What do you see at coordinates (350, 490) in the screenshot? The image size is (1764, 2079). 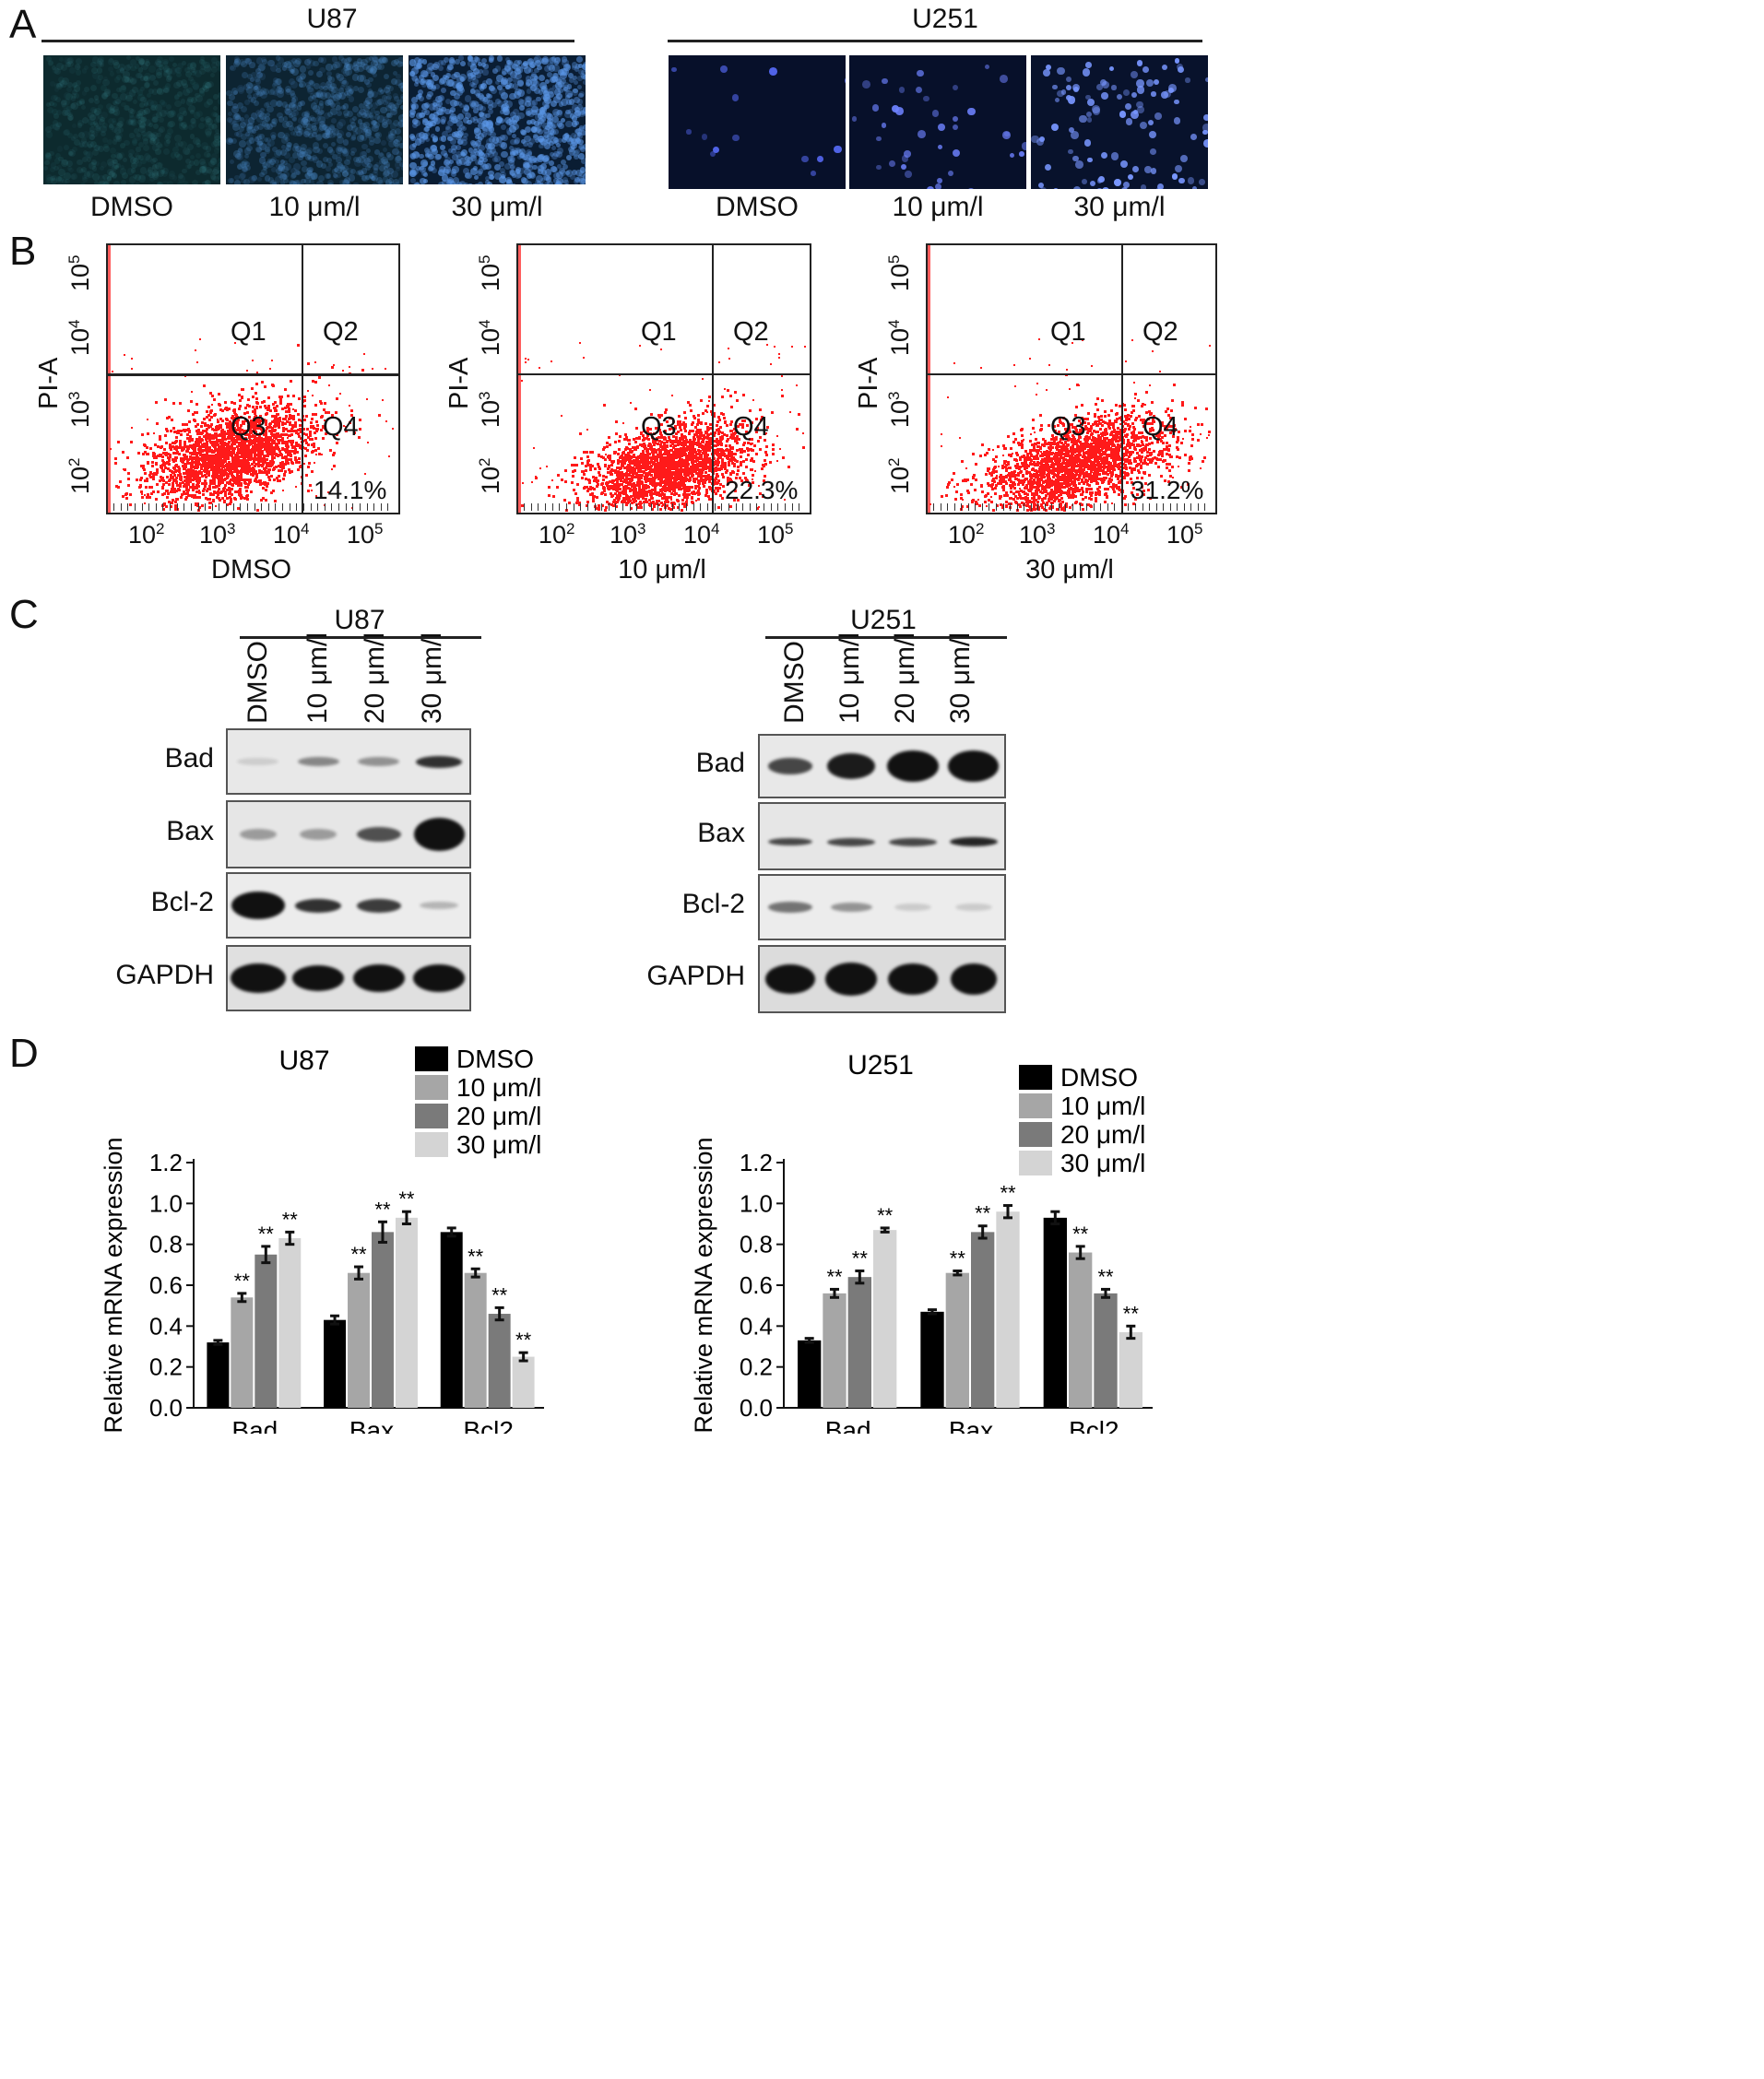 I see `q4-percent: 14.1%` at bounding box center [350, 490].